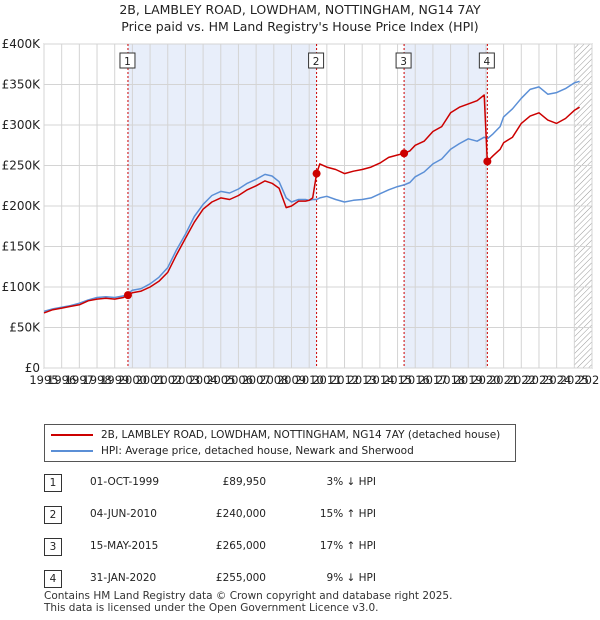  Describe the element at coordinates (167, 380) in the screenshot. I see `x-tick-label: 2002` at that location.